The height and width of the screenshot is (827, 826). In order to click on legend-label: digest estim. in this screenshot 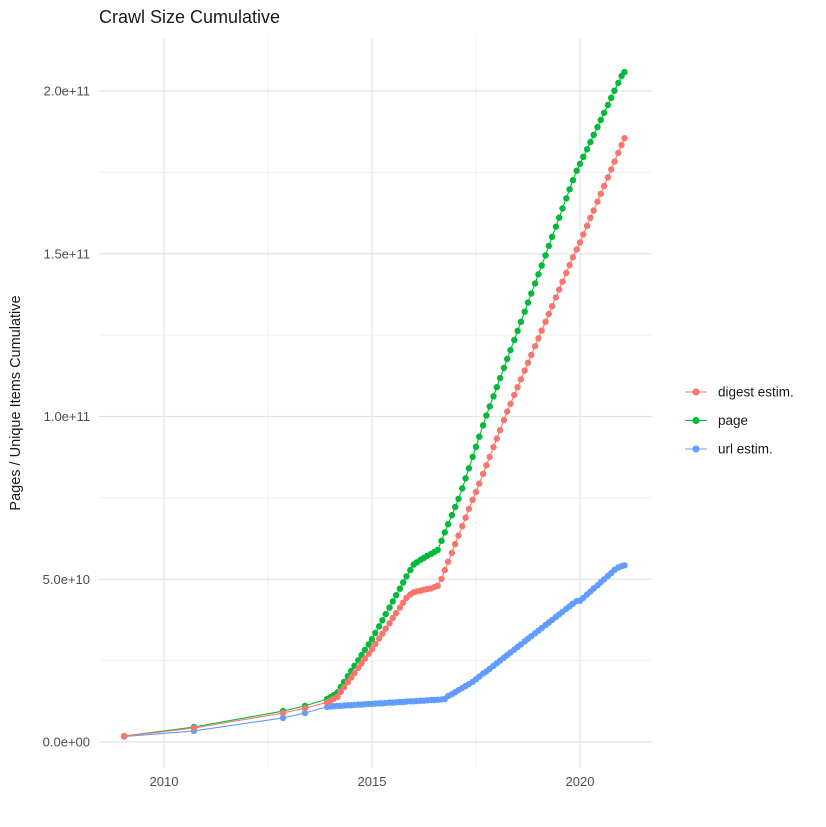, I will do `click(756, 392)`.